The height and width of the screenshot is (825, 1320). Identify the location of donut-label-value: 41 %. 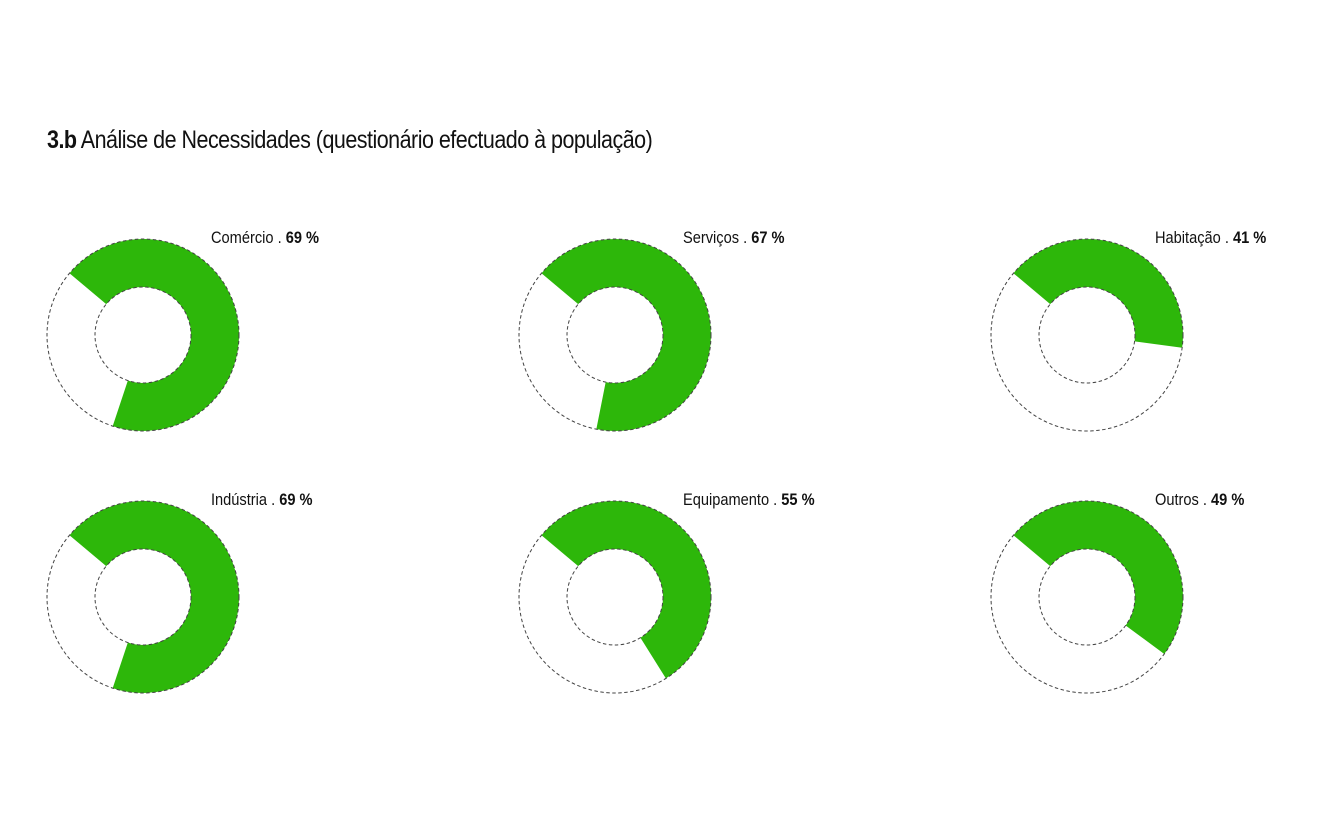
(1249, 238).